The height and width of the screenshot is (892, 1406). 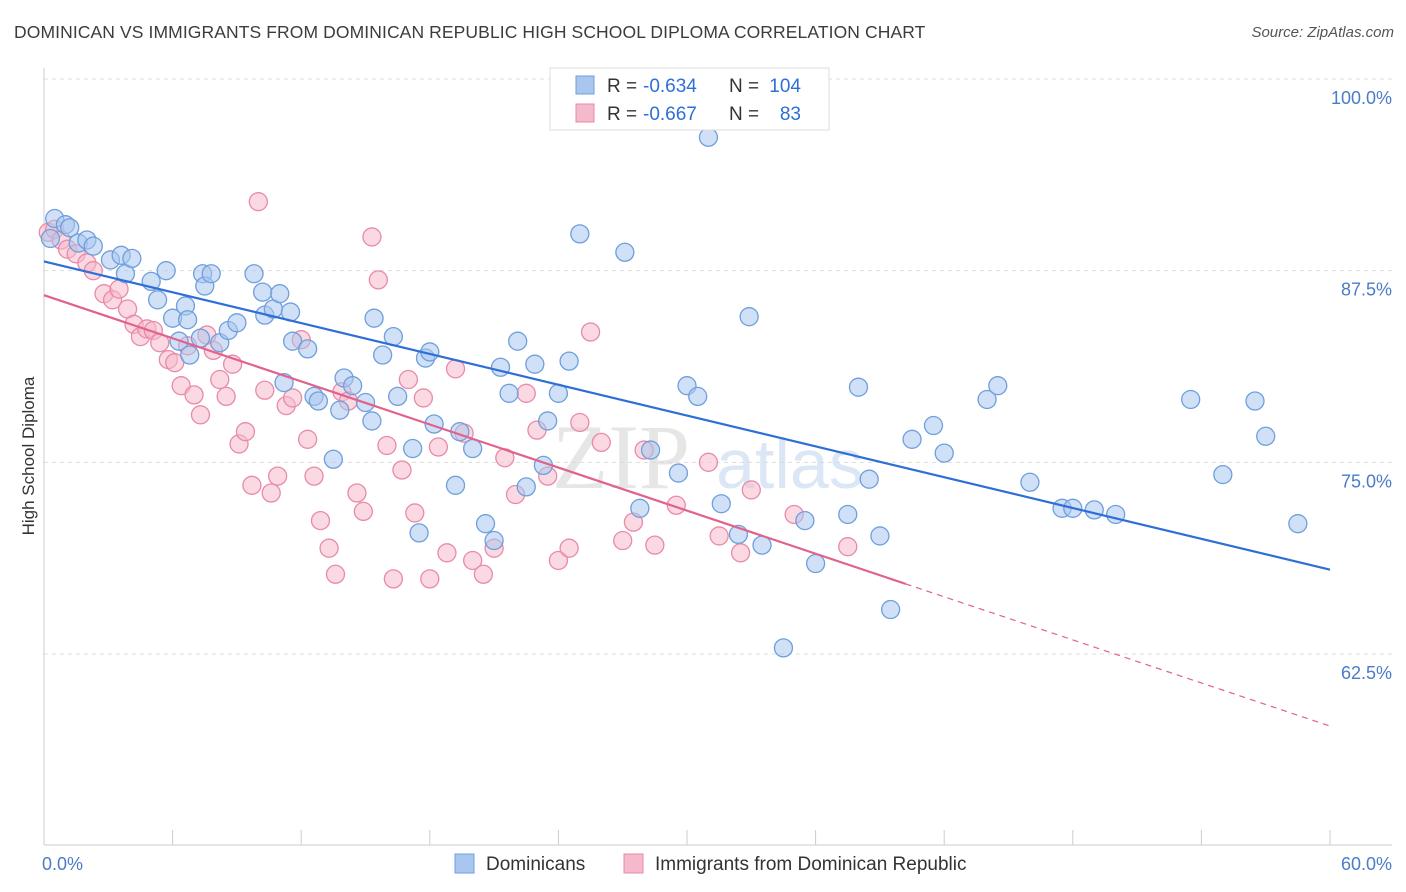 I want to click on correlation-legend: R = -0.634 N = 104 R = -0.667 N = 83, so click(x=689, y=99).